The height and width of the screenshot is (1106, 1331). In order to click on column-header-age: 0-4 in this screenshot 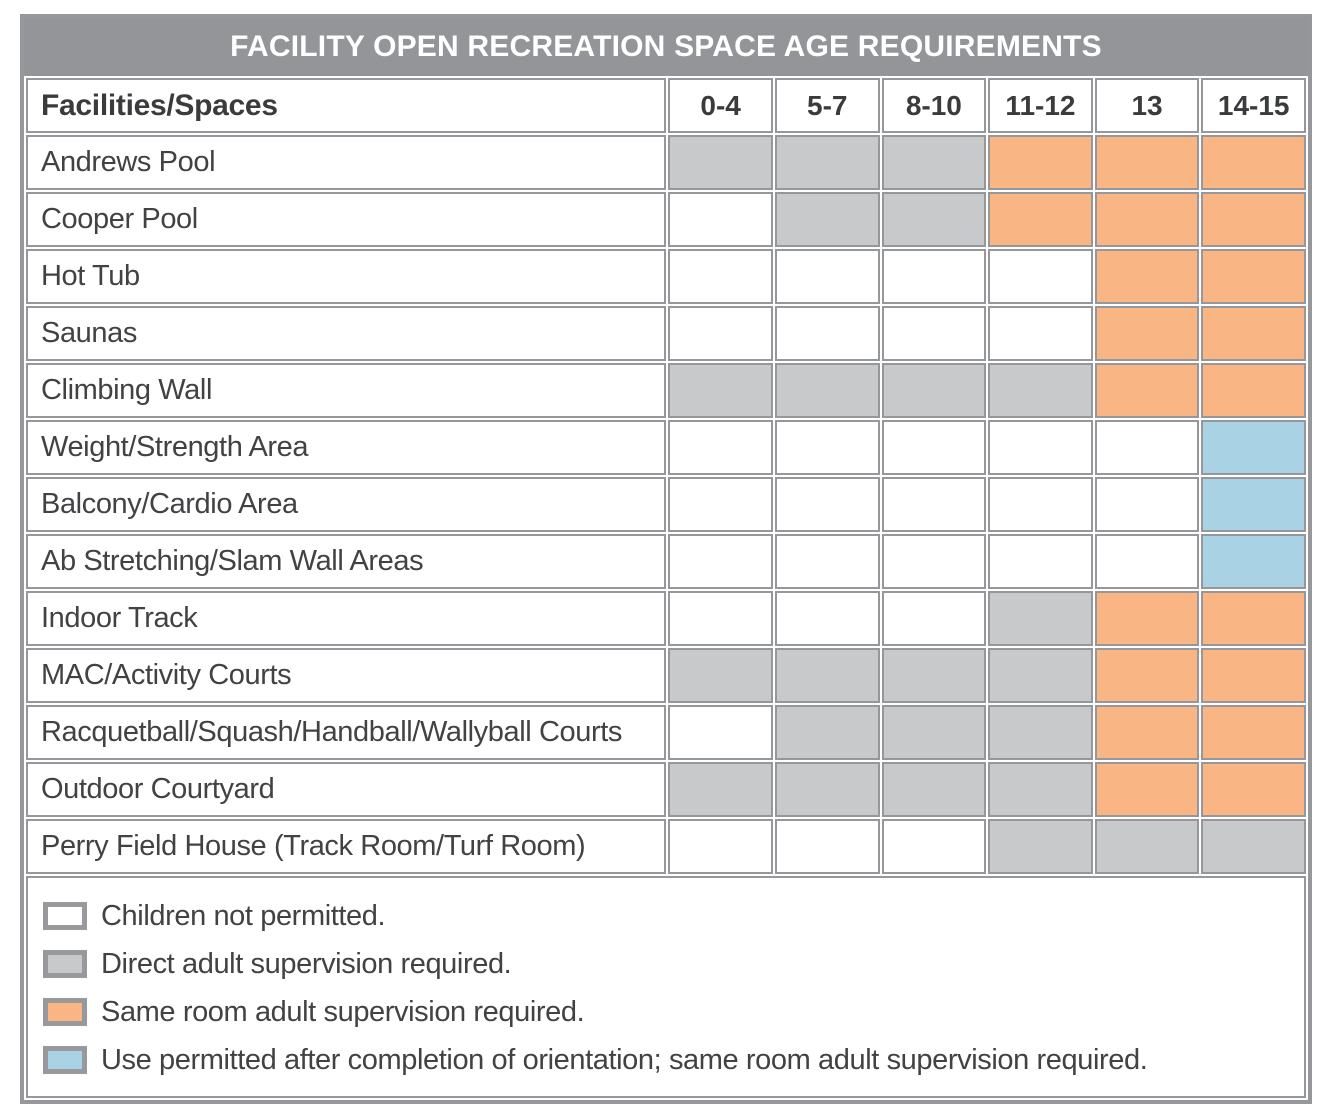, I will do `click(720, 105)`.